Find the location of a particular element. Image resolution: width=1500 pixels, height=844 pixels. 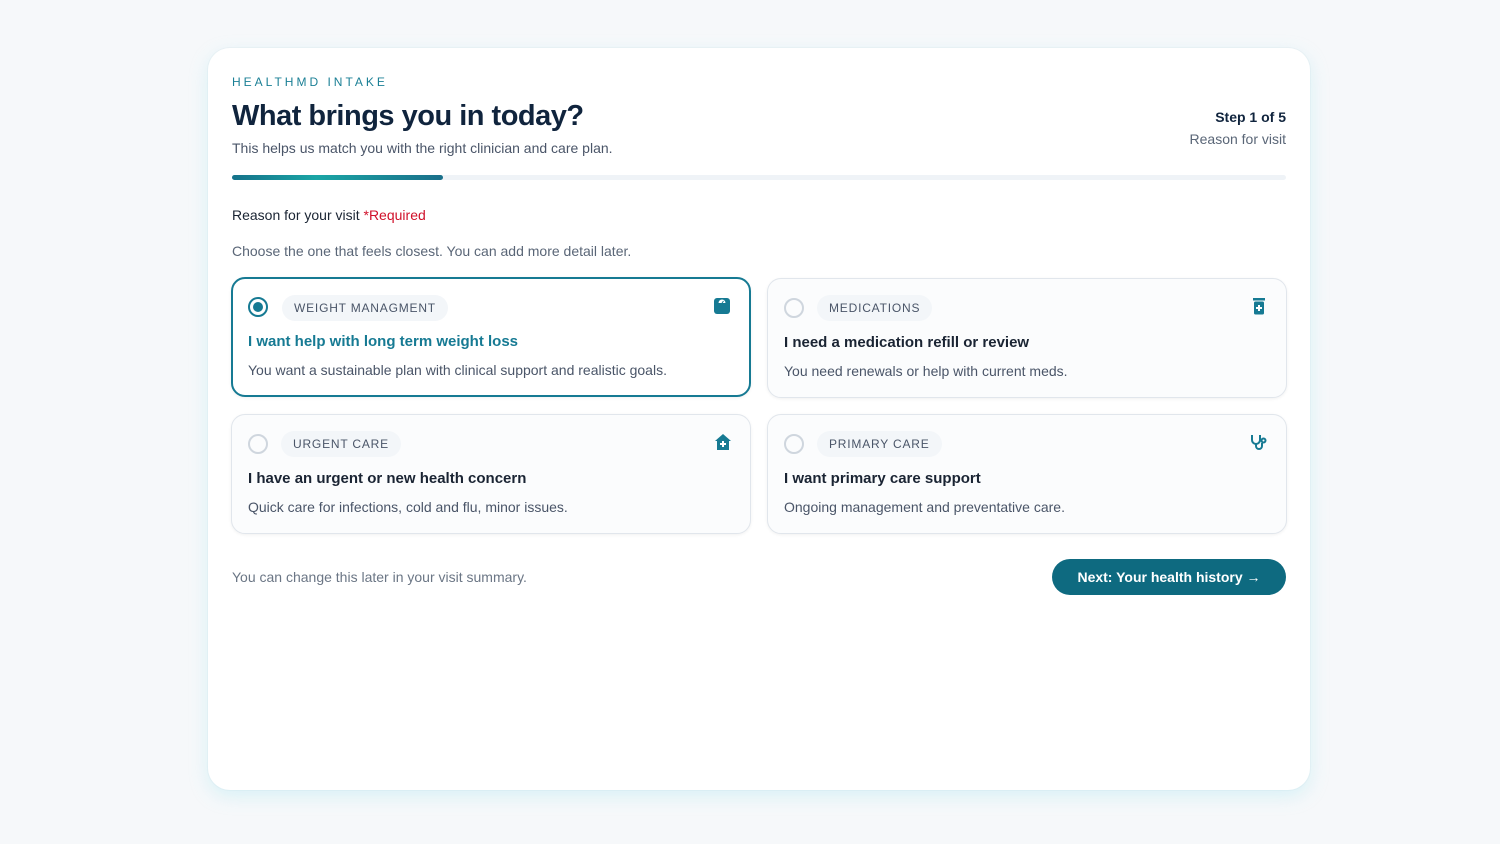

option-title: I need a medication refill or review is located at coordinates (907, 342).